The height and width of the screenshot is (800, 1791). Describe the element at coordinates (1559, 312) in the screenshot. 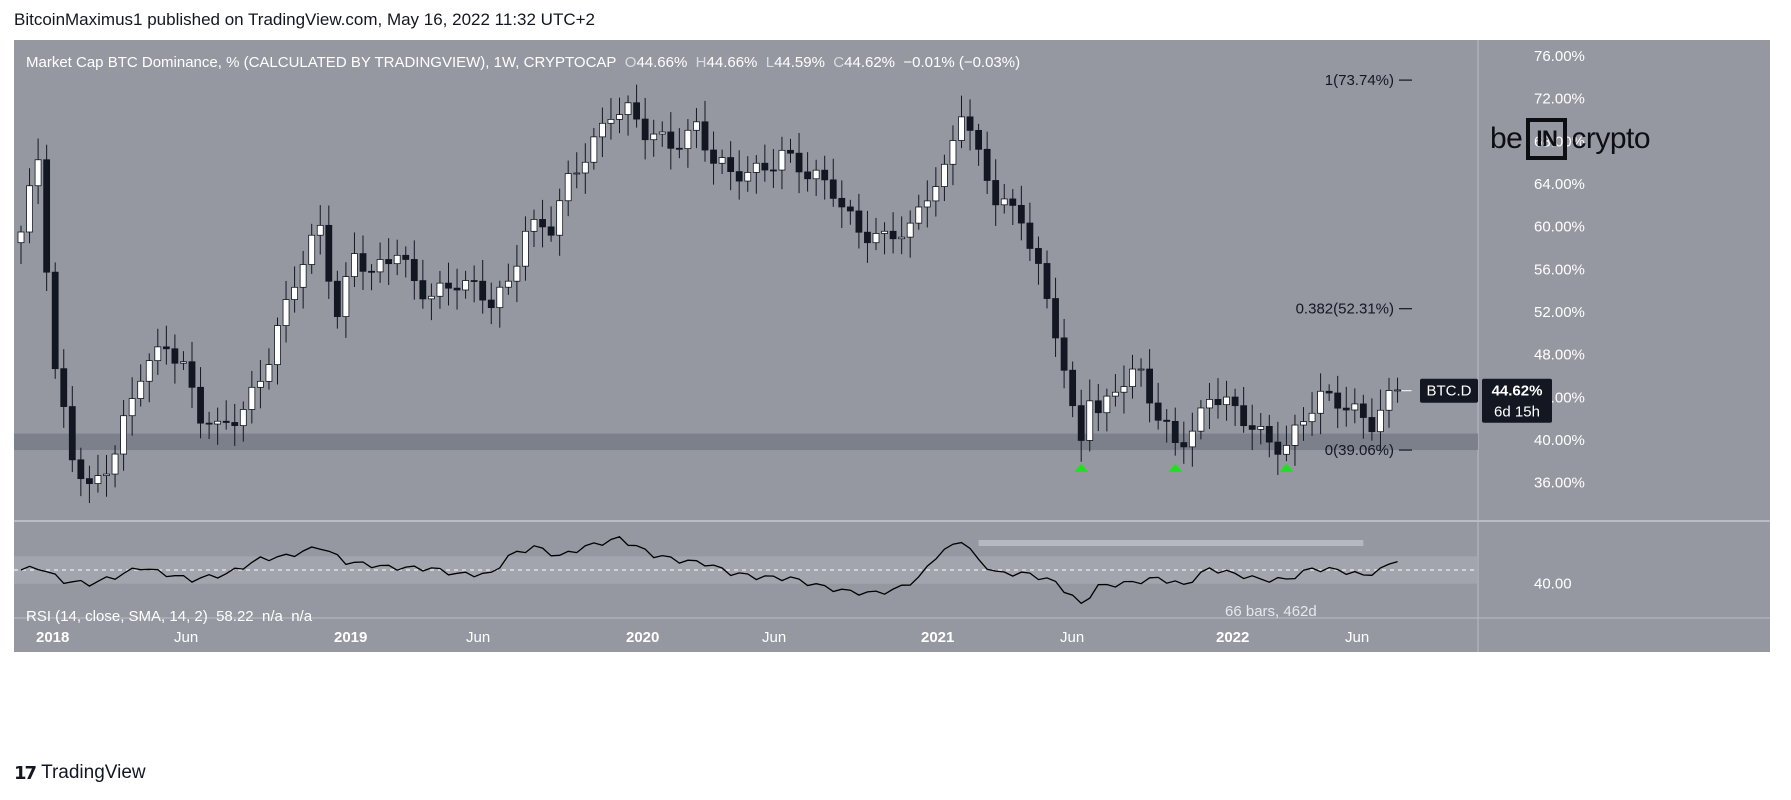

I see `y-tick-label: 52.00%` at that location.